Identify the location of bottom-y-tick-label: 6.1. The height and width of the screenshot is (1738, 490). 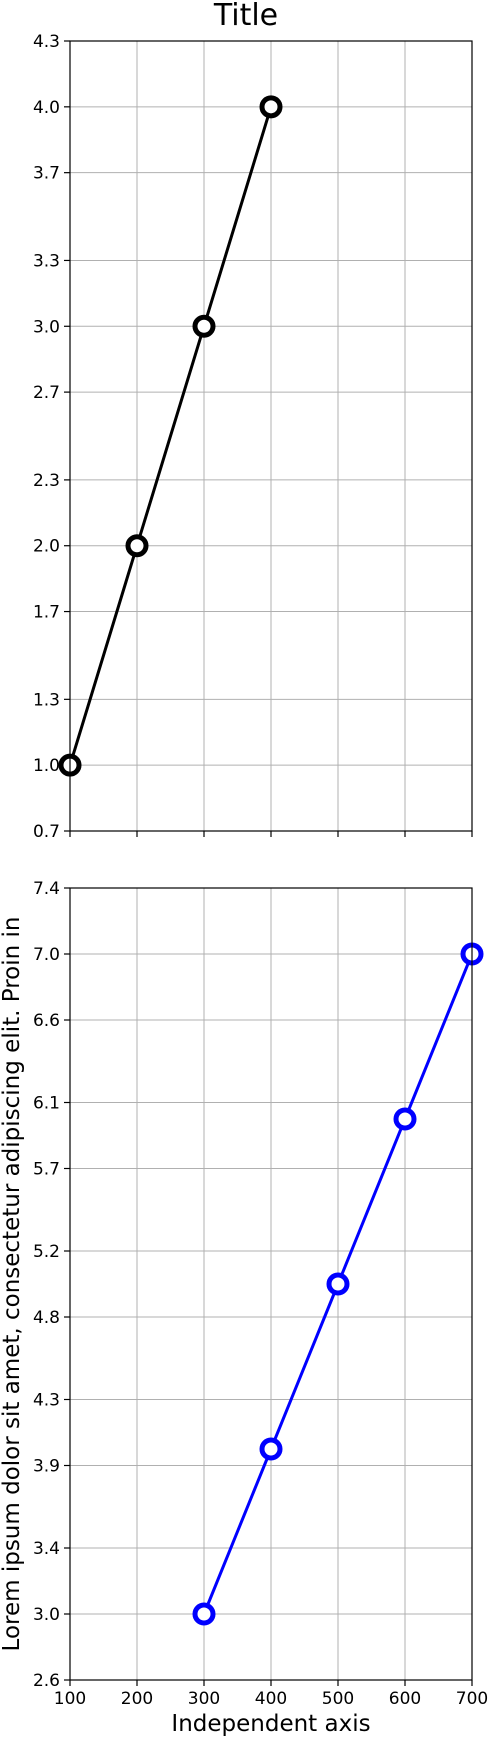
(46, 1104).